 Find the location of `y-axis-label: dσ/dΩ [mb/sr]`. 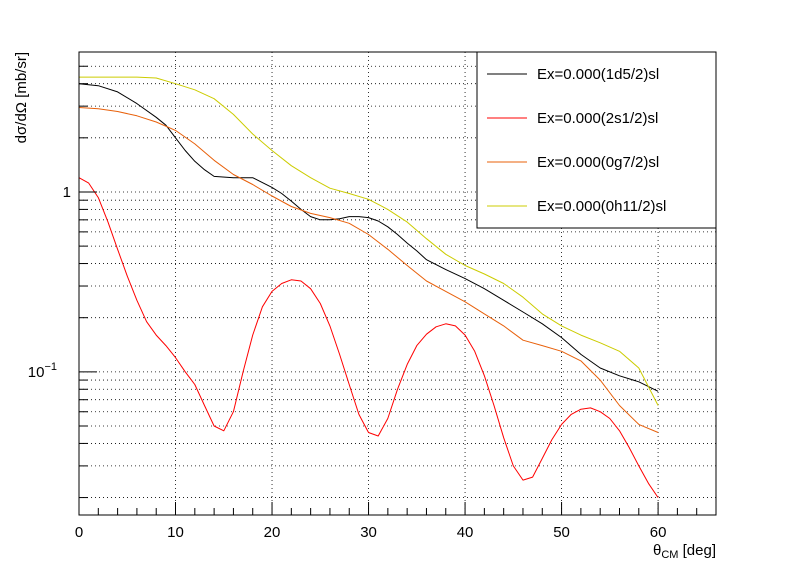

y-axis-label: dσ/dΩ [mb/sr] is located at coordinates (21, 97).